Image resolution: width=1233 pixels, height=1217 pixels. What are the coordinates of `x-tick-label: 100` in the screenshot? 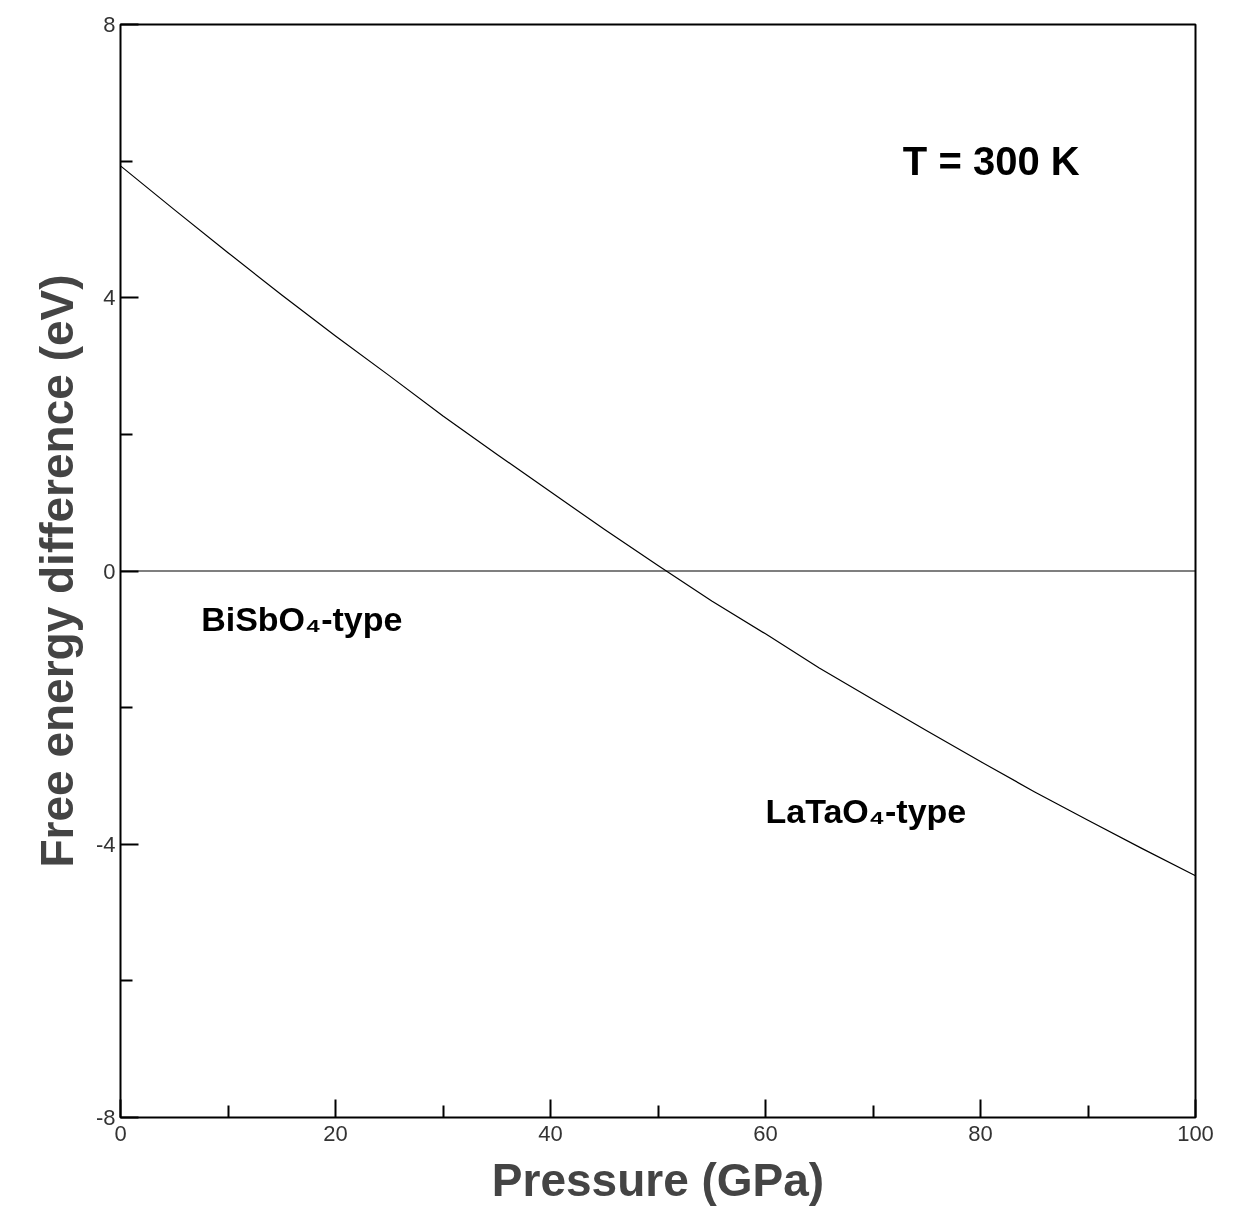 It's located at (1195, 1133).